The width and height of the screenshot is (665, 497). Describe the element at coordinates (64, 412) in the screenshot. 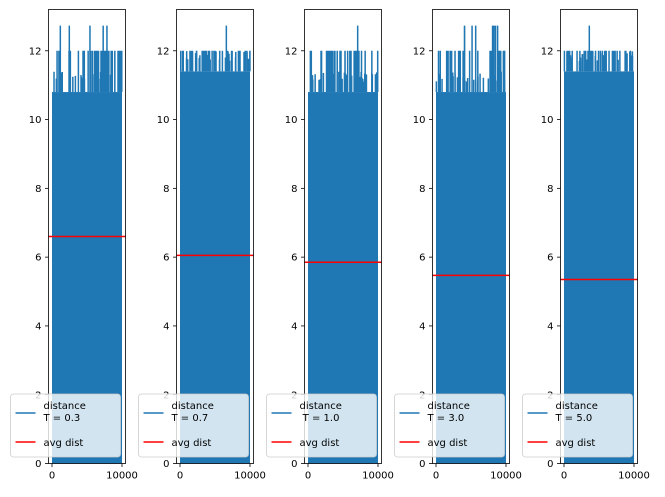

I see `legend-label-distance: distance T = 0.3` at that location.